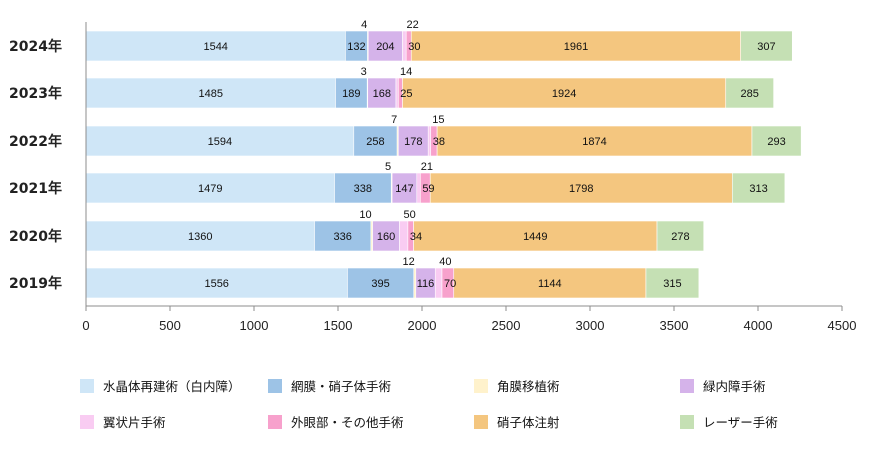  I want to click on x-tick-label: 1500, so click(338, 325).